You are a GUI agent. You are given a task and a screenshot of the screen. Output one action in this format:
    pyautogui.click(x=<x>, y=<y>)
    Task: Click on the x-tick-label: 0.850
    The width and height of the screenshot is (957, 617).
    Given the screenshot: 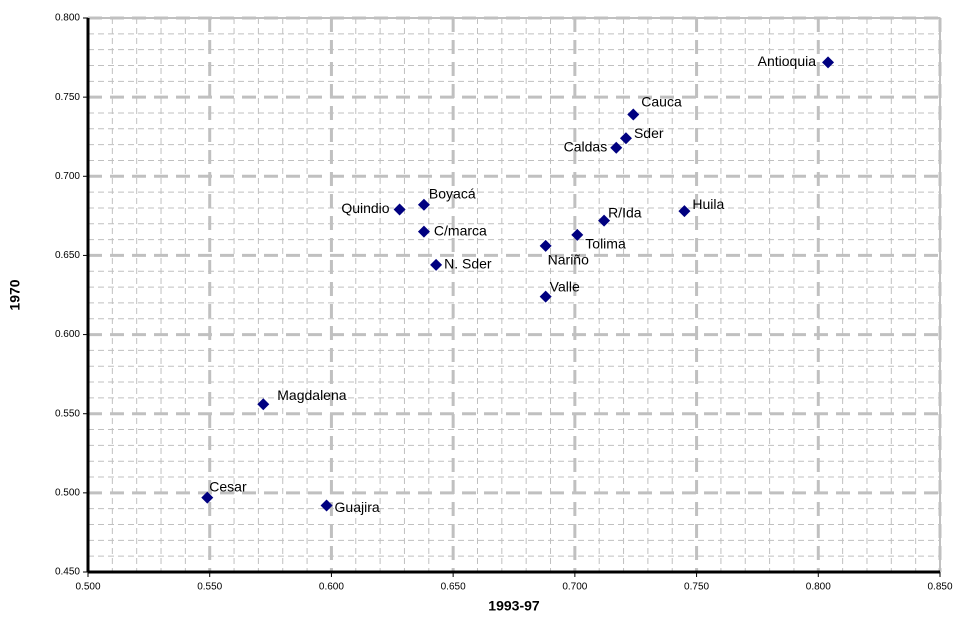 What is the action you would take?
    pyautogui.click(x=939, y=587)
    